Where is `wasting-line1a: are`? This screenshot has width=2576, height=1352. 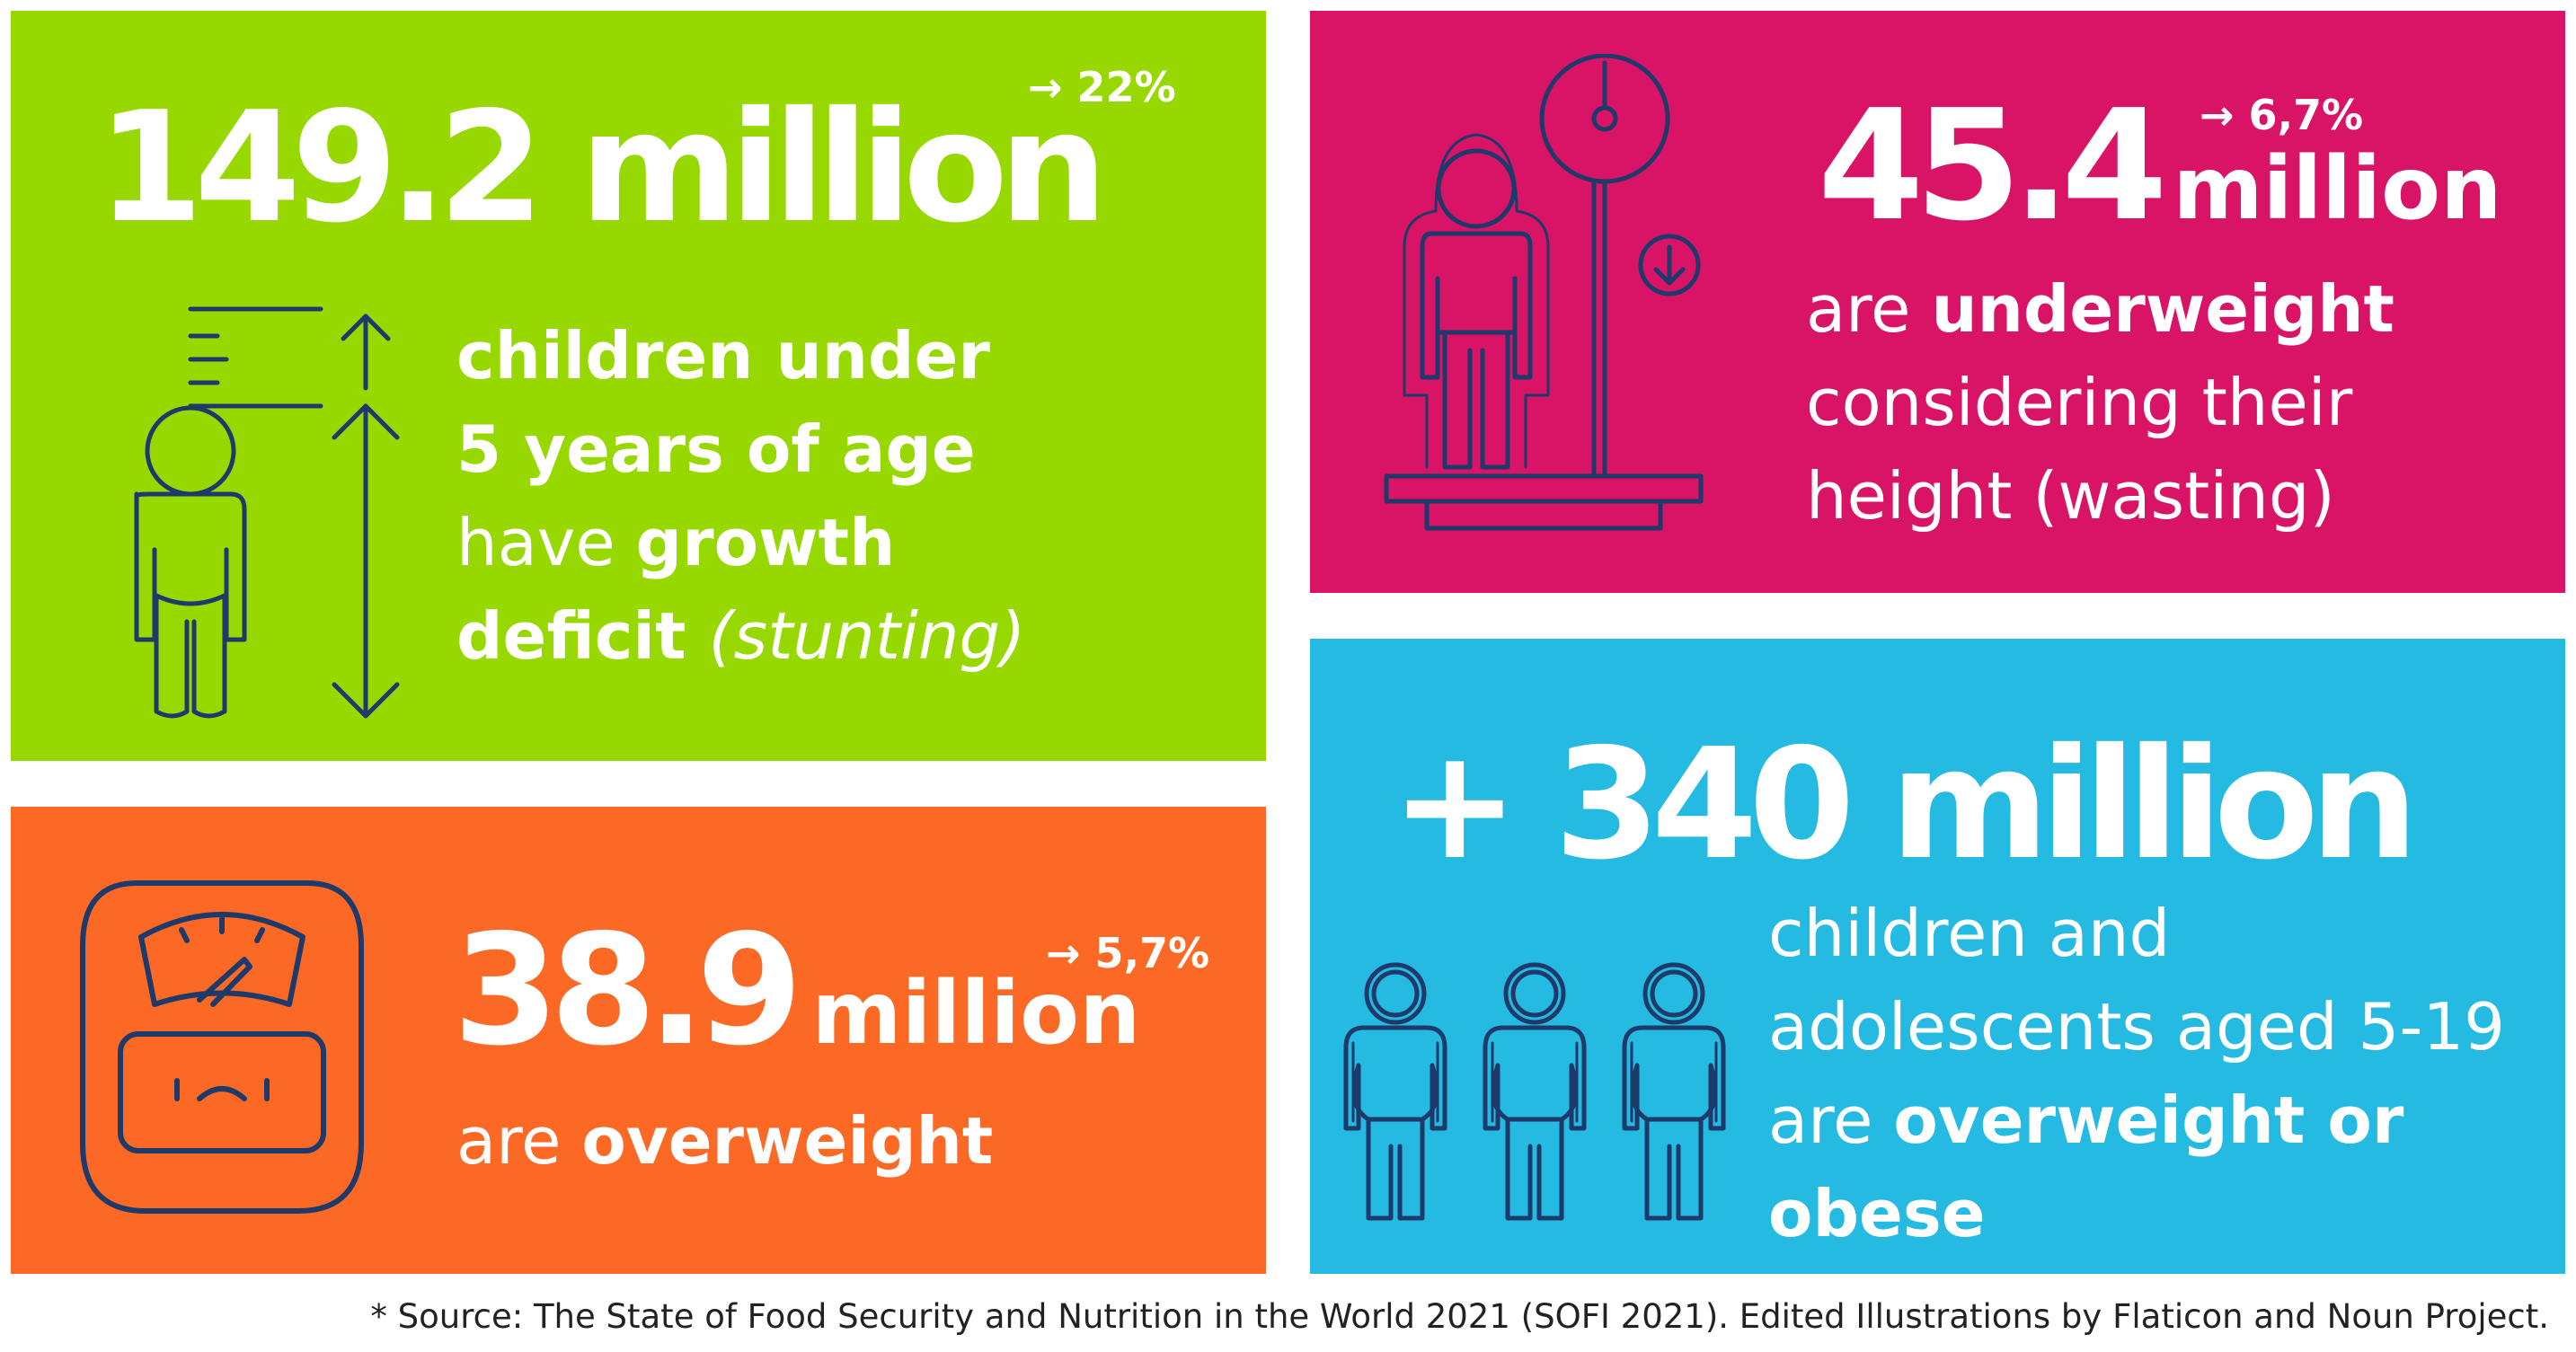 wasting-line1a: are is located at coordinates (1869, 309).